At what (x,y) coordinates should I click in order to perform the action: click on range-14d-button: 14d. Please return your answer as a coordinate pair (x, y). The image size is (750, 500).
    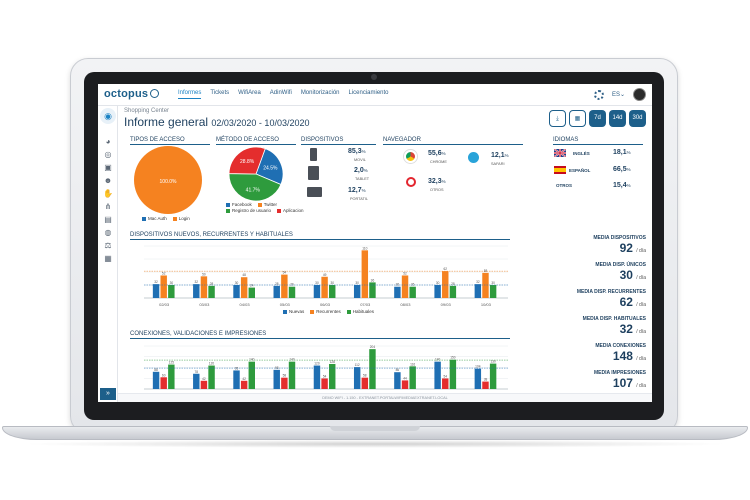
    Looking at the image, I should click on (617, 118).